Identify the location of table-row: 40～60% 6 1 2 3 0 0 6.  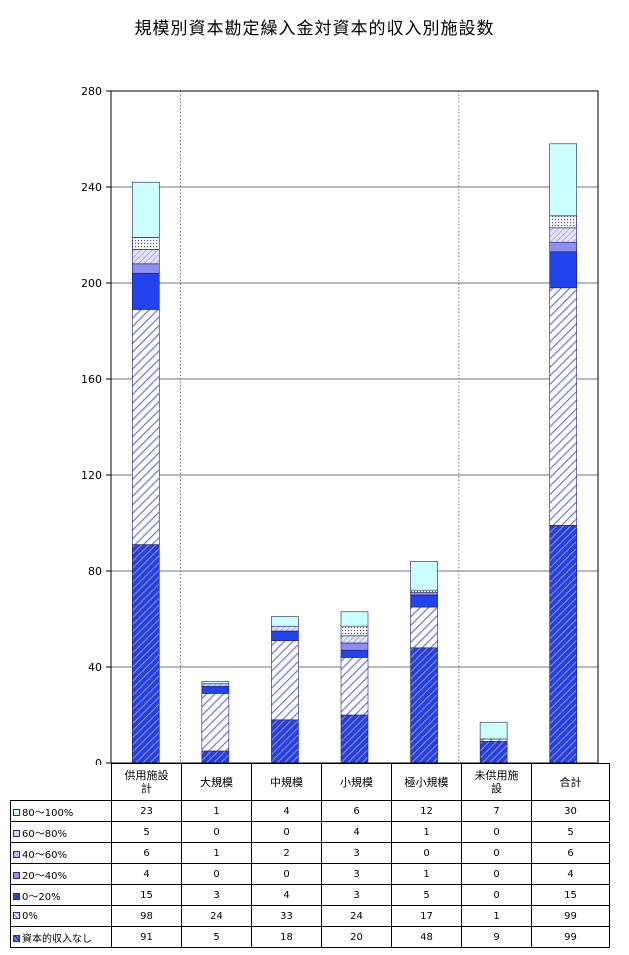
(310, 853).